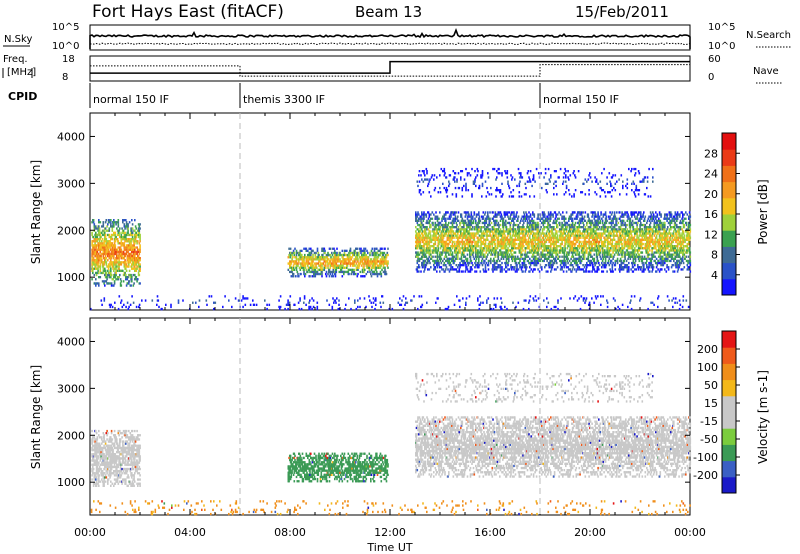 This screenshot has width=800, height=554. What do you see at coordinates (711, 77) in the screenshot?
I see `nave-tick-bottom: 0` at bounding box center [711, 77].